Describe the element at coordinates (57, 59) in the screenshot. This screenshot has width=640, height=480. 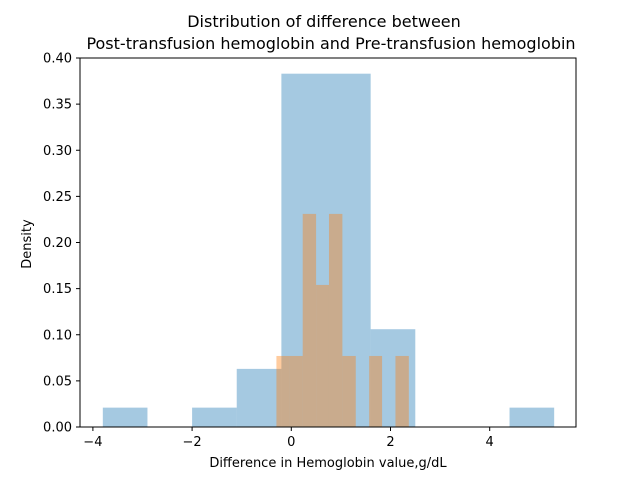
I see `y-tick-label: 0.40` at that location.